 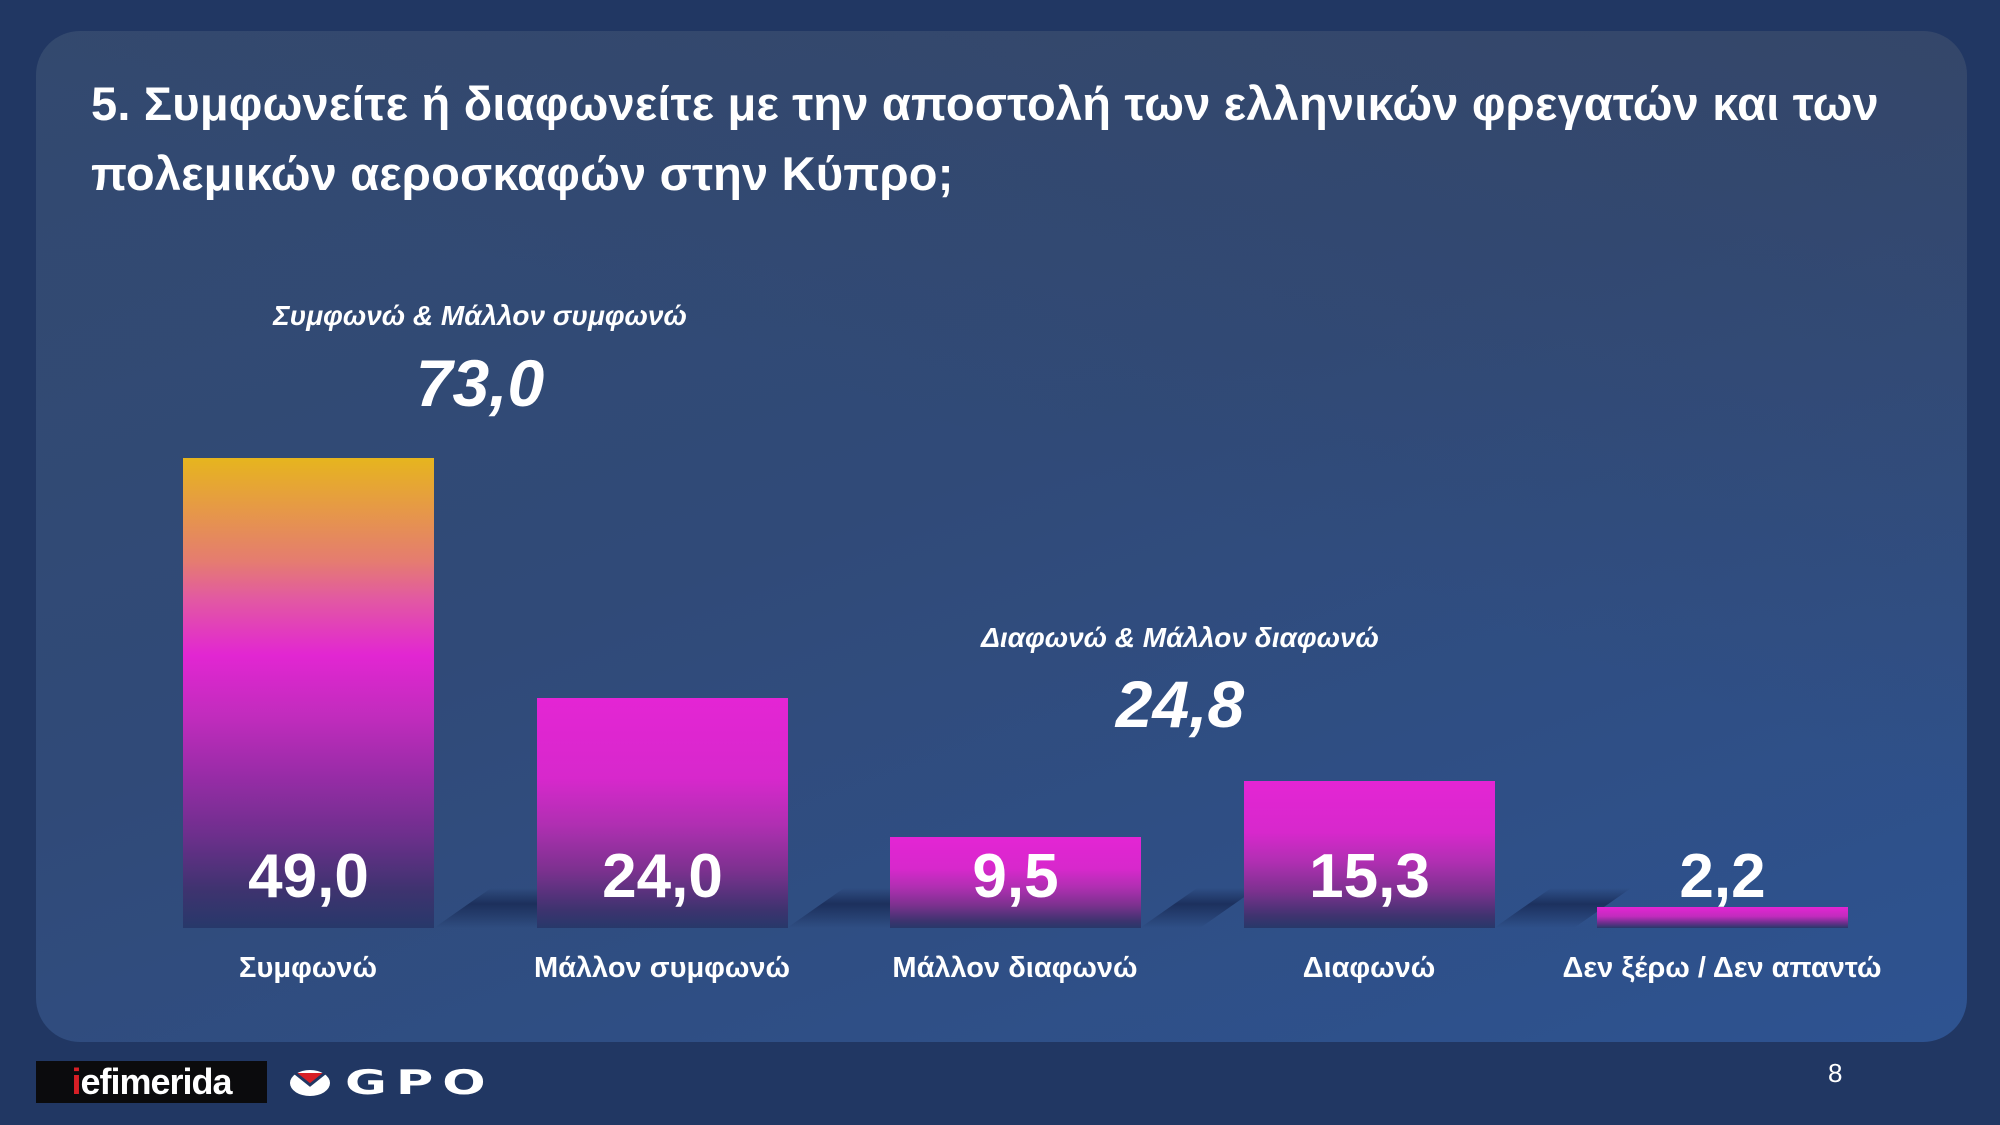 What do you see at coordinates (1369, 876) in the screenshot?
I see `bar-value: 15,3` at bounding box center [1369, 876].